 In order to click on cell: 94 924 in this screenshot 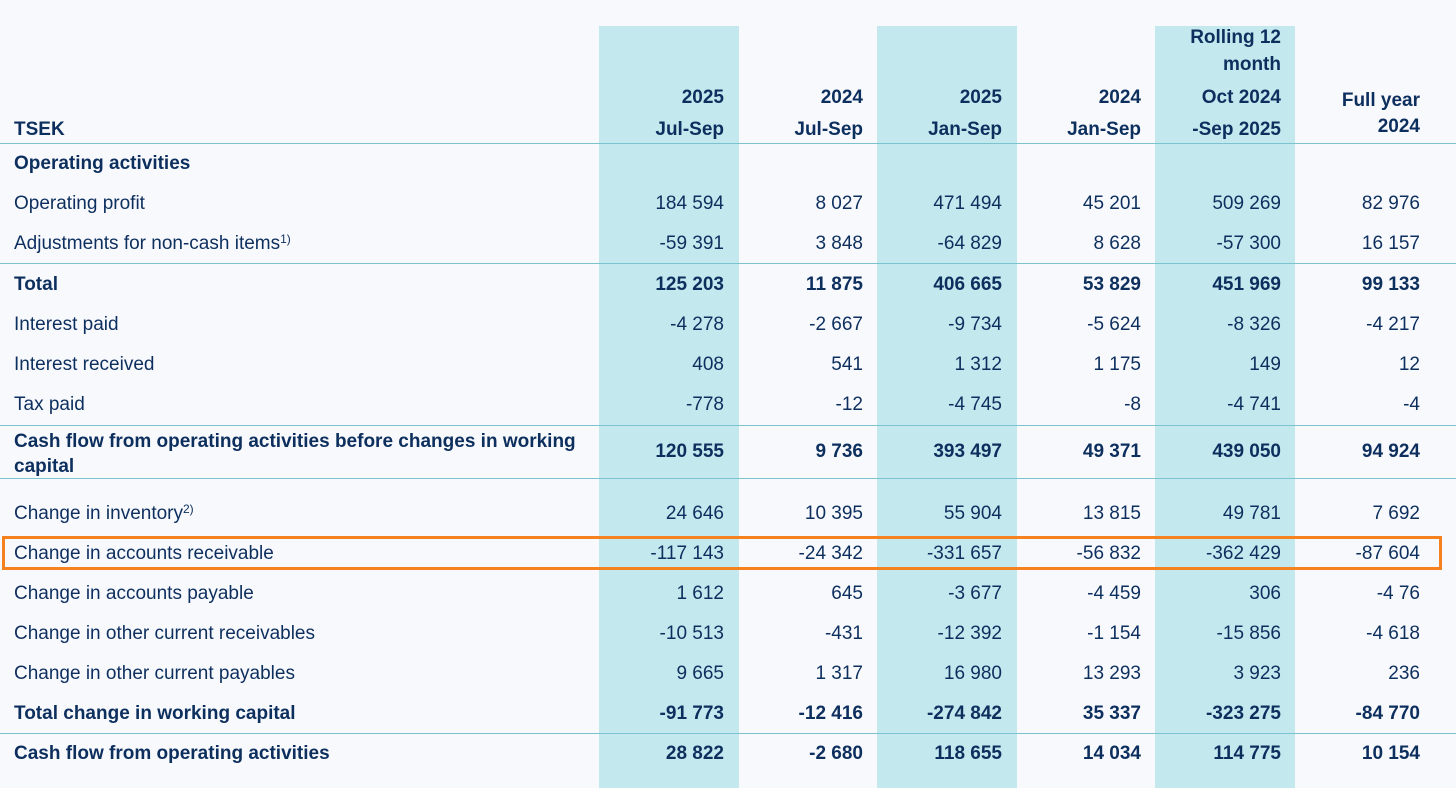, I will do `click(1390, 451)`.